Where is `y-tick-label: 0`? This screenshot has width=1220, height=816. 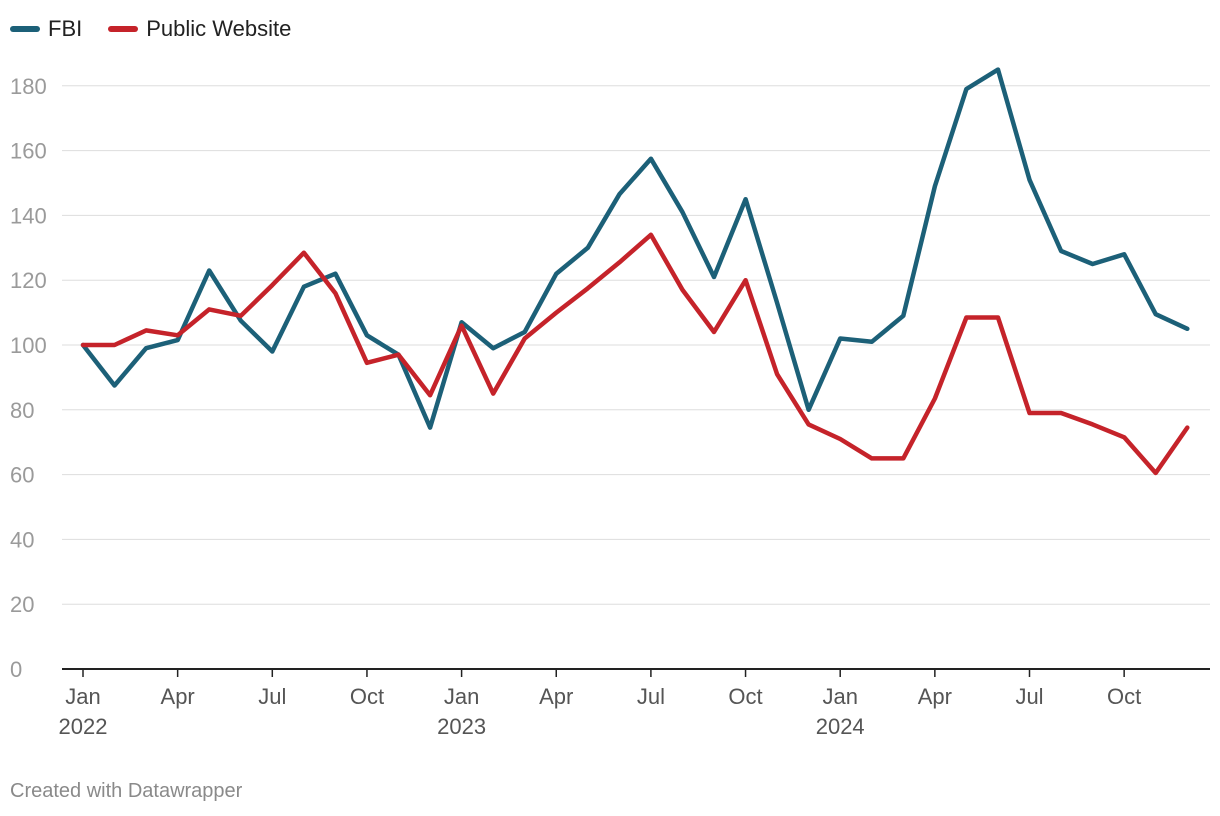 y-tick-label: 0 is located at coordinates (16, 669).